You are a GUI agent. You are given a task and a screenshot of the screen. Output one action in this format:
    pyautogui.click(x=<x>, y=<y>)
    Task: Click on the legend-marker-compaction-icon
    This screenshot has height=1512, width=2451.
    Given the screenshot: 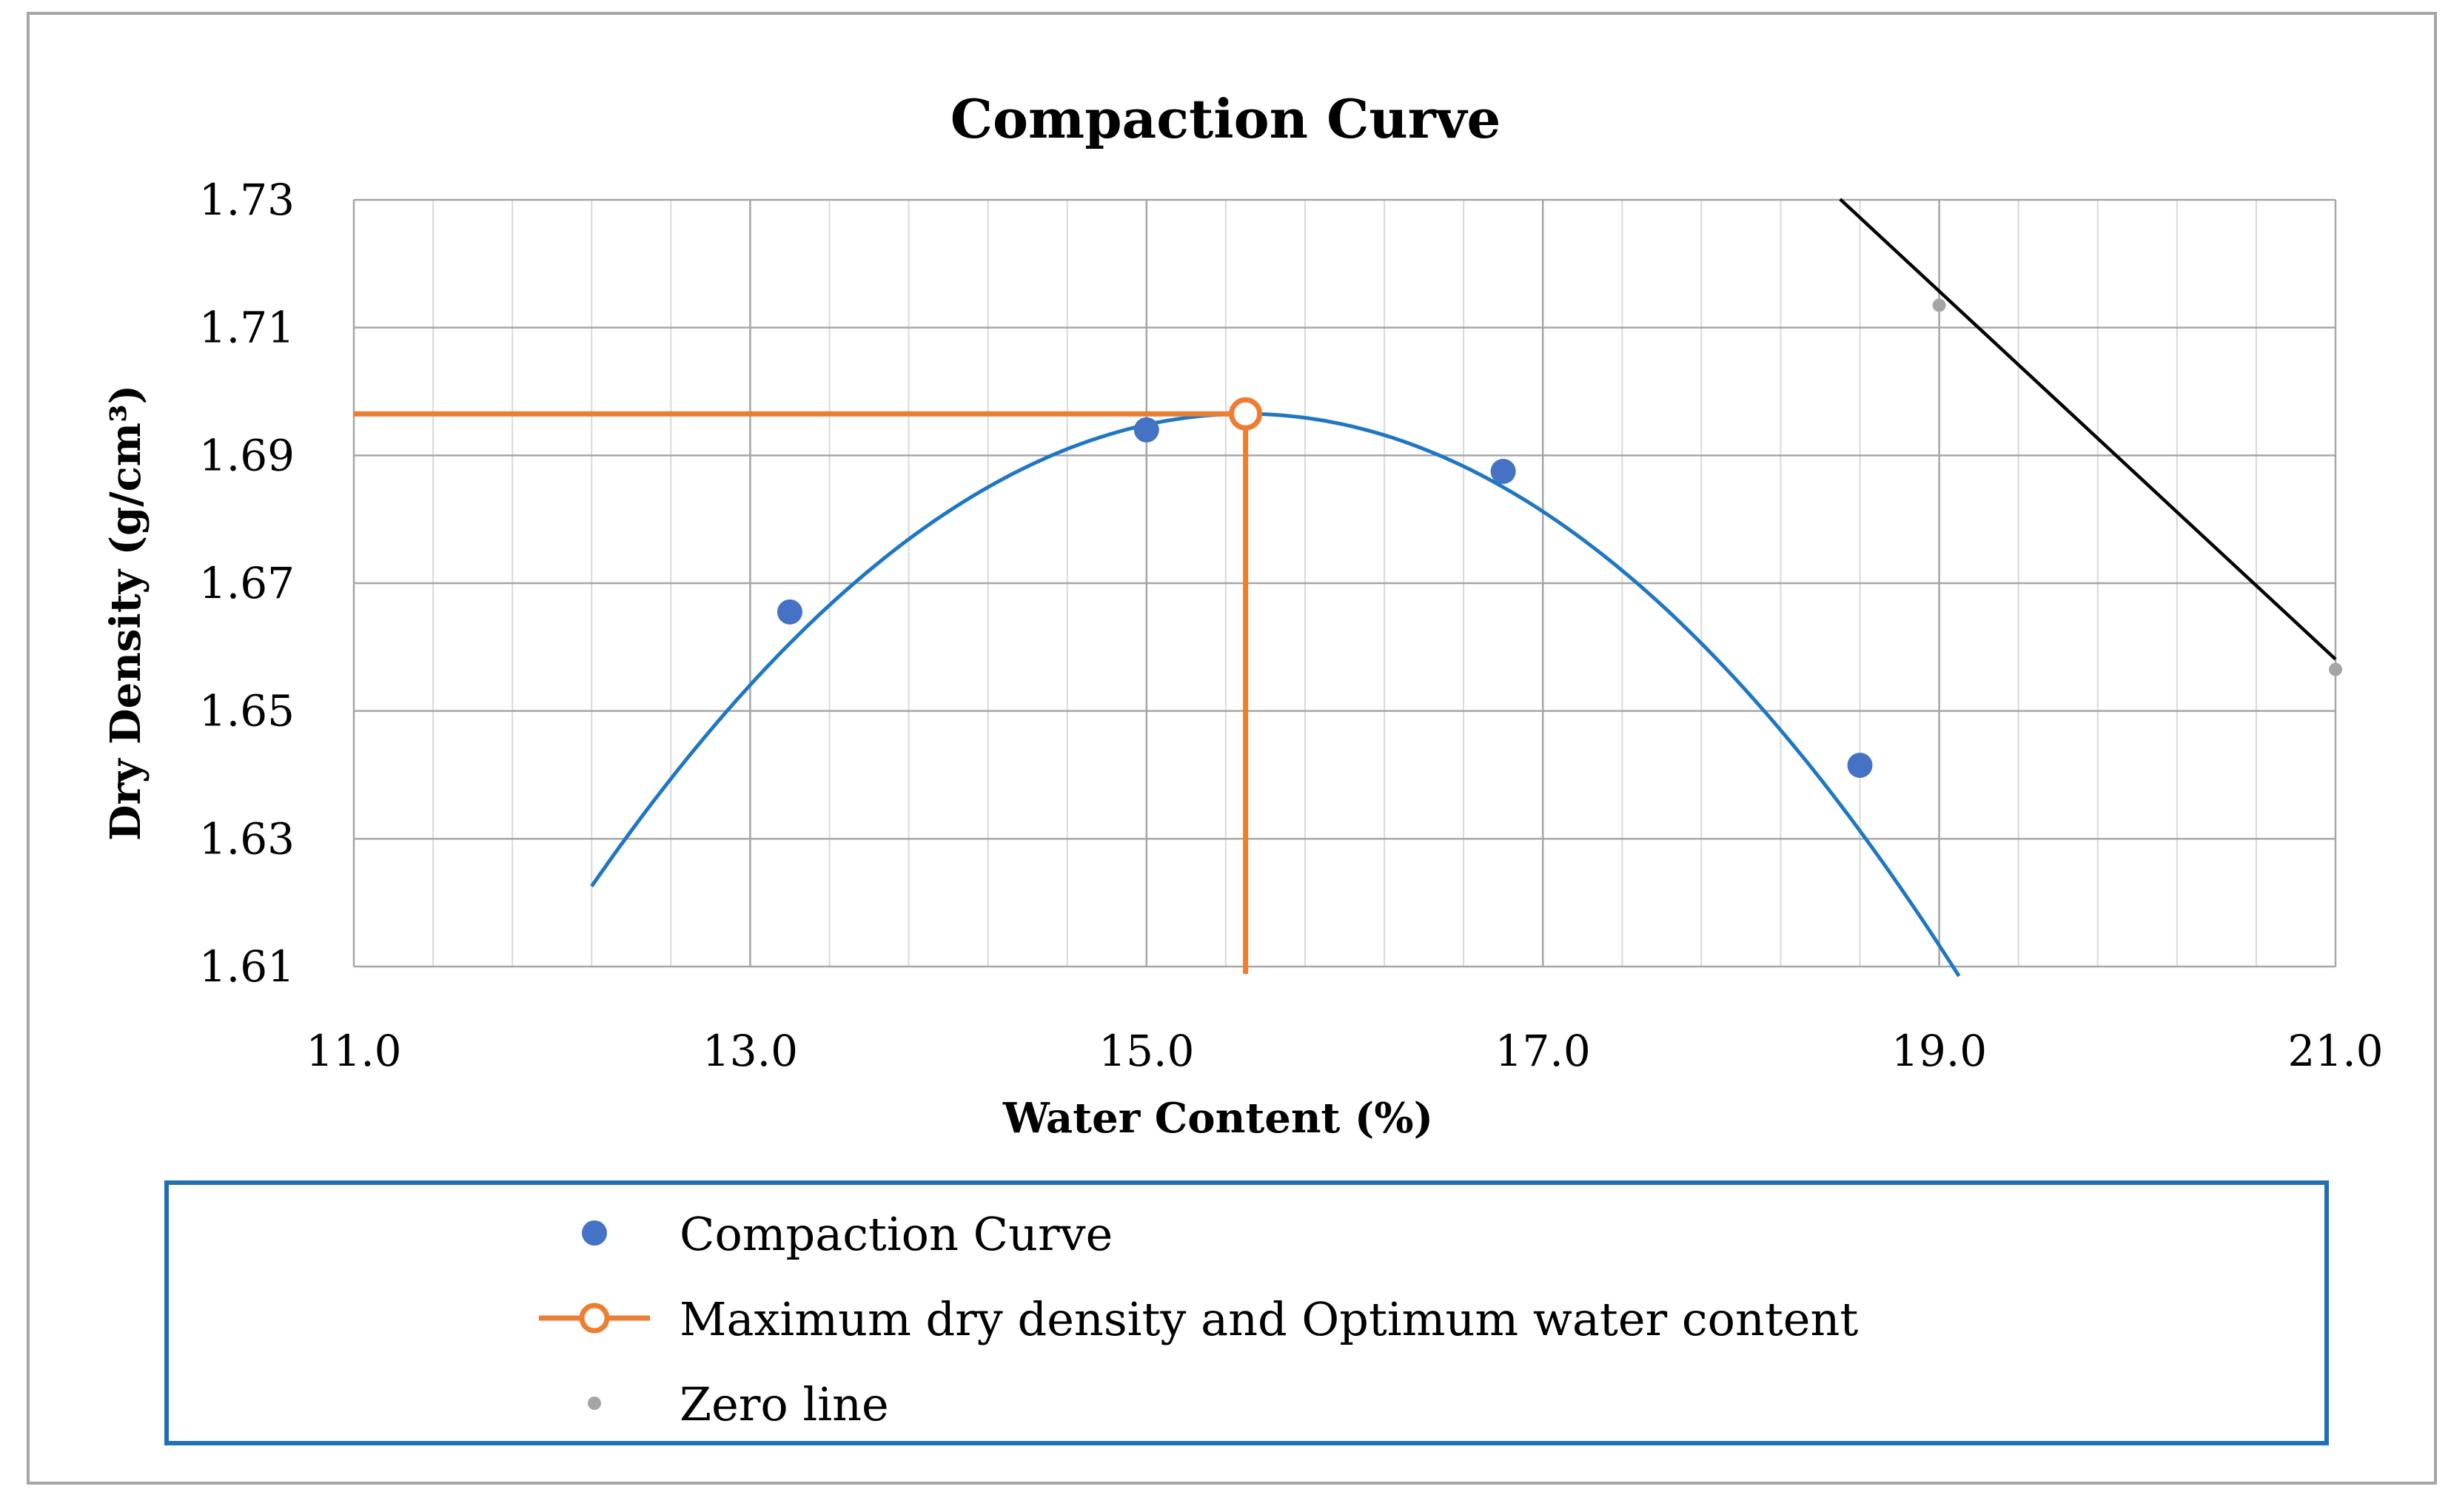 What is the action you would take?
    pyautogui.click(x=594, y=1233)
    